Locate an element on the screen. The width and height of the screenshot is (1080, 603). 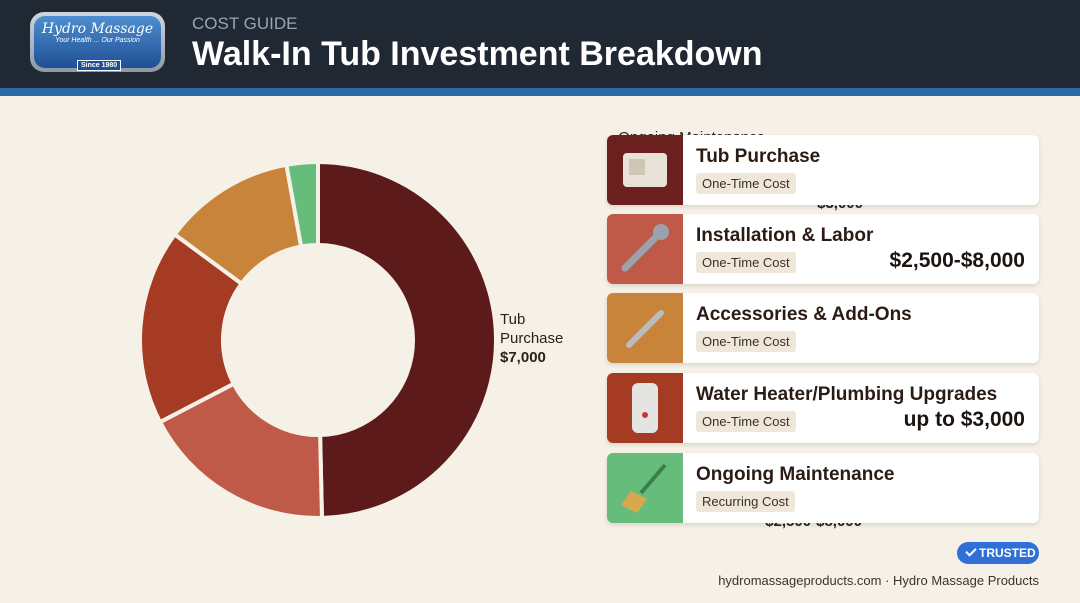
logo-brand: Hydro Massage is located at coordinates (97, 29).